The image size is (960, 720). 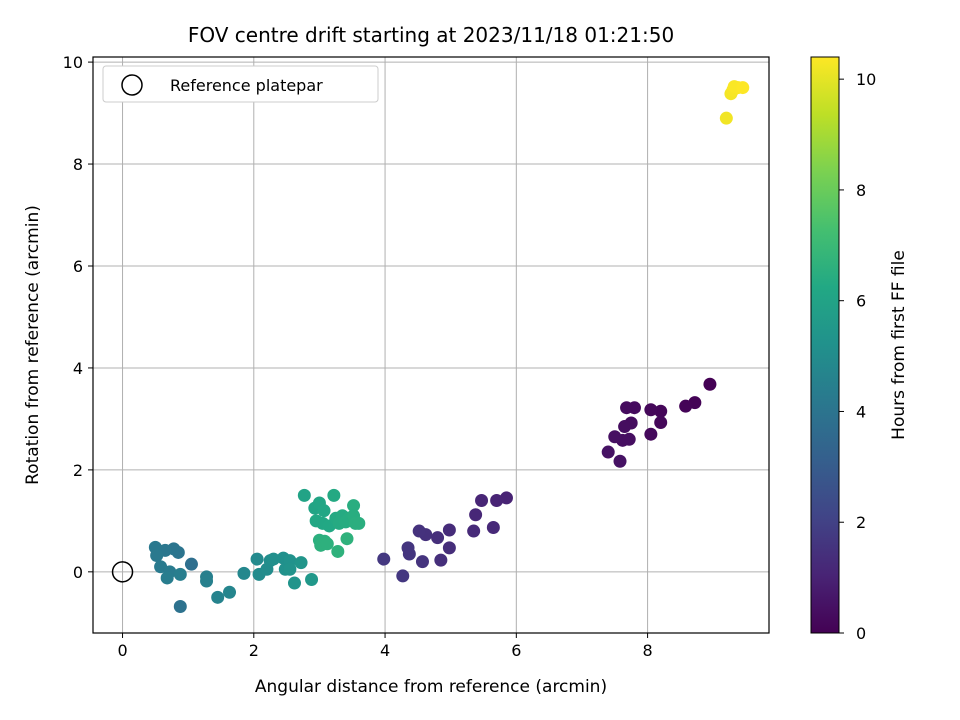 What do you see at coordinates (122, 572) in the screenshot?
I see `reference-platepar-marker` at bounding box center [122, 572].